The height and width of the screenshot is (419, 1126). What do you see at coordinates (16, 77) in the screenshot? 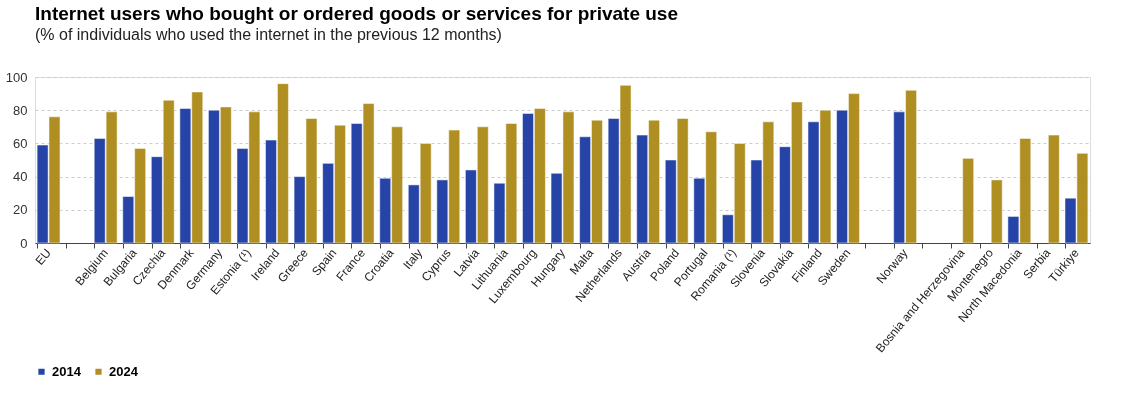
I see `y-tick-label: 100` at bounding box center [16, 77].